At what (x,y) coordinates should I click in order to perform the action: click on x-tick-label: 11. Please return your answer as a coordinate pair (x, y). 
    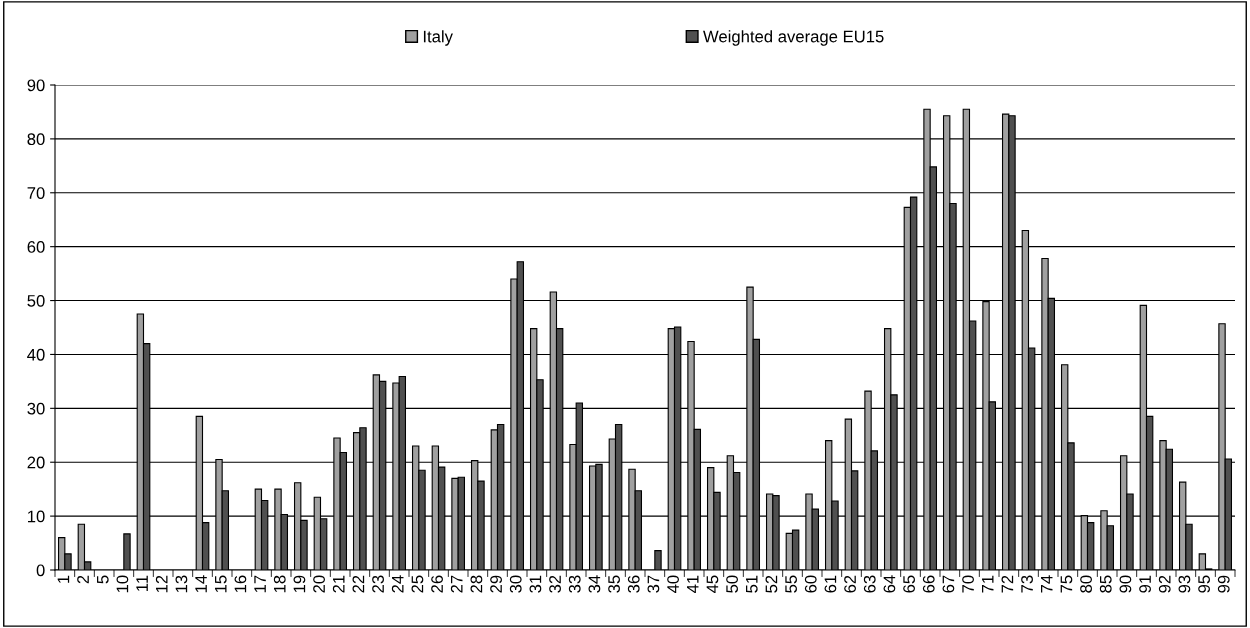
    Looking at the image, I should click on (142, 583).